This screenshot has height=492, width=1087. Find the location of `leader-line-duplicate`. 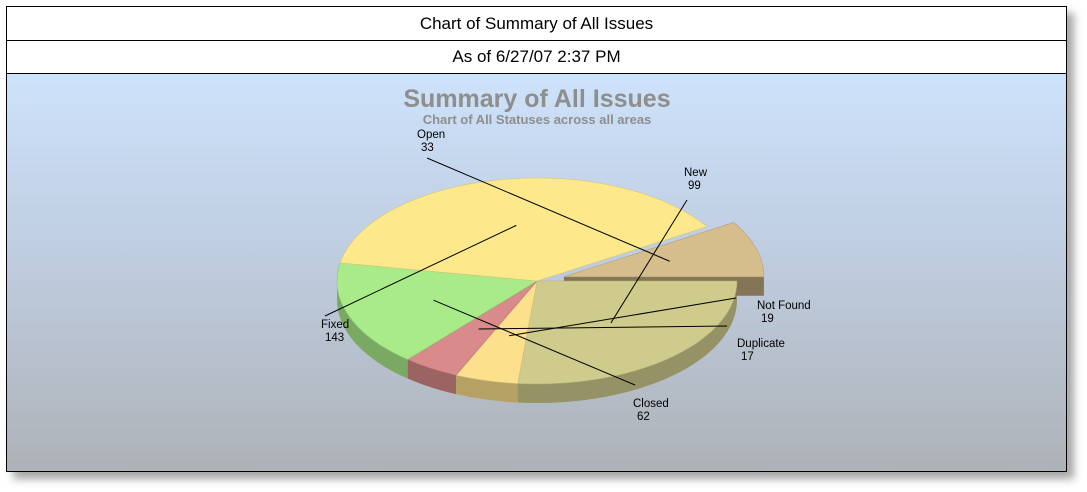

leader-line-duplicate is located at coordinates (603, 327).